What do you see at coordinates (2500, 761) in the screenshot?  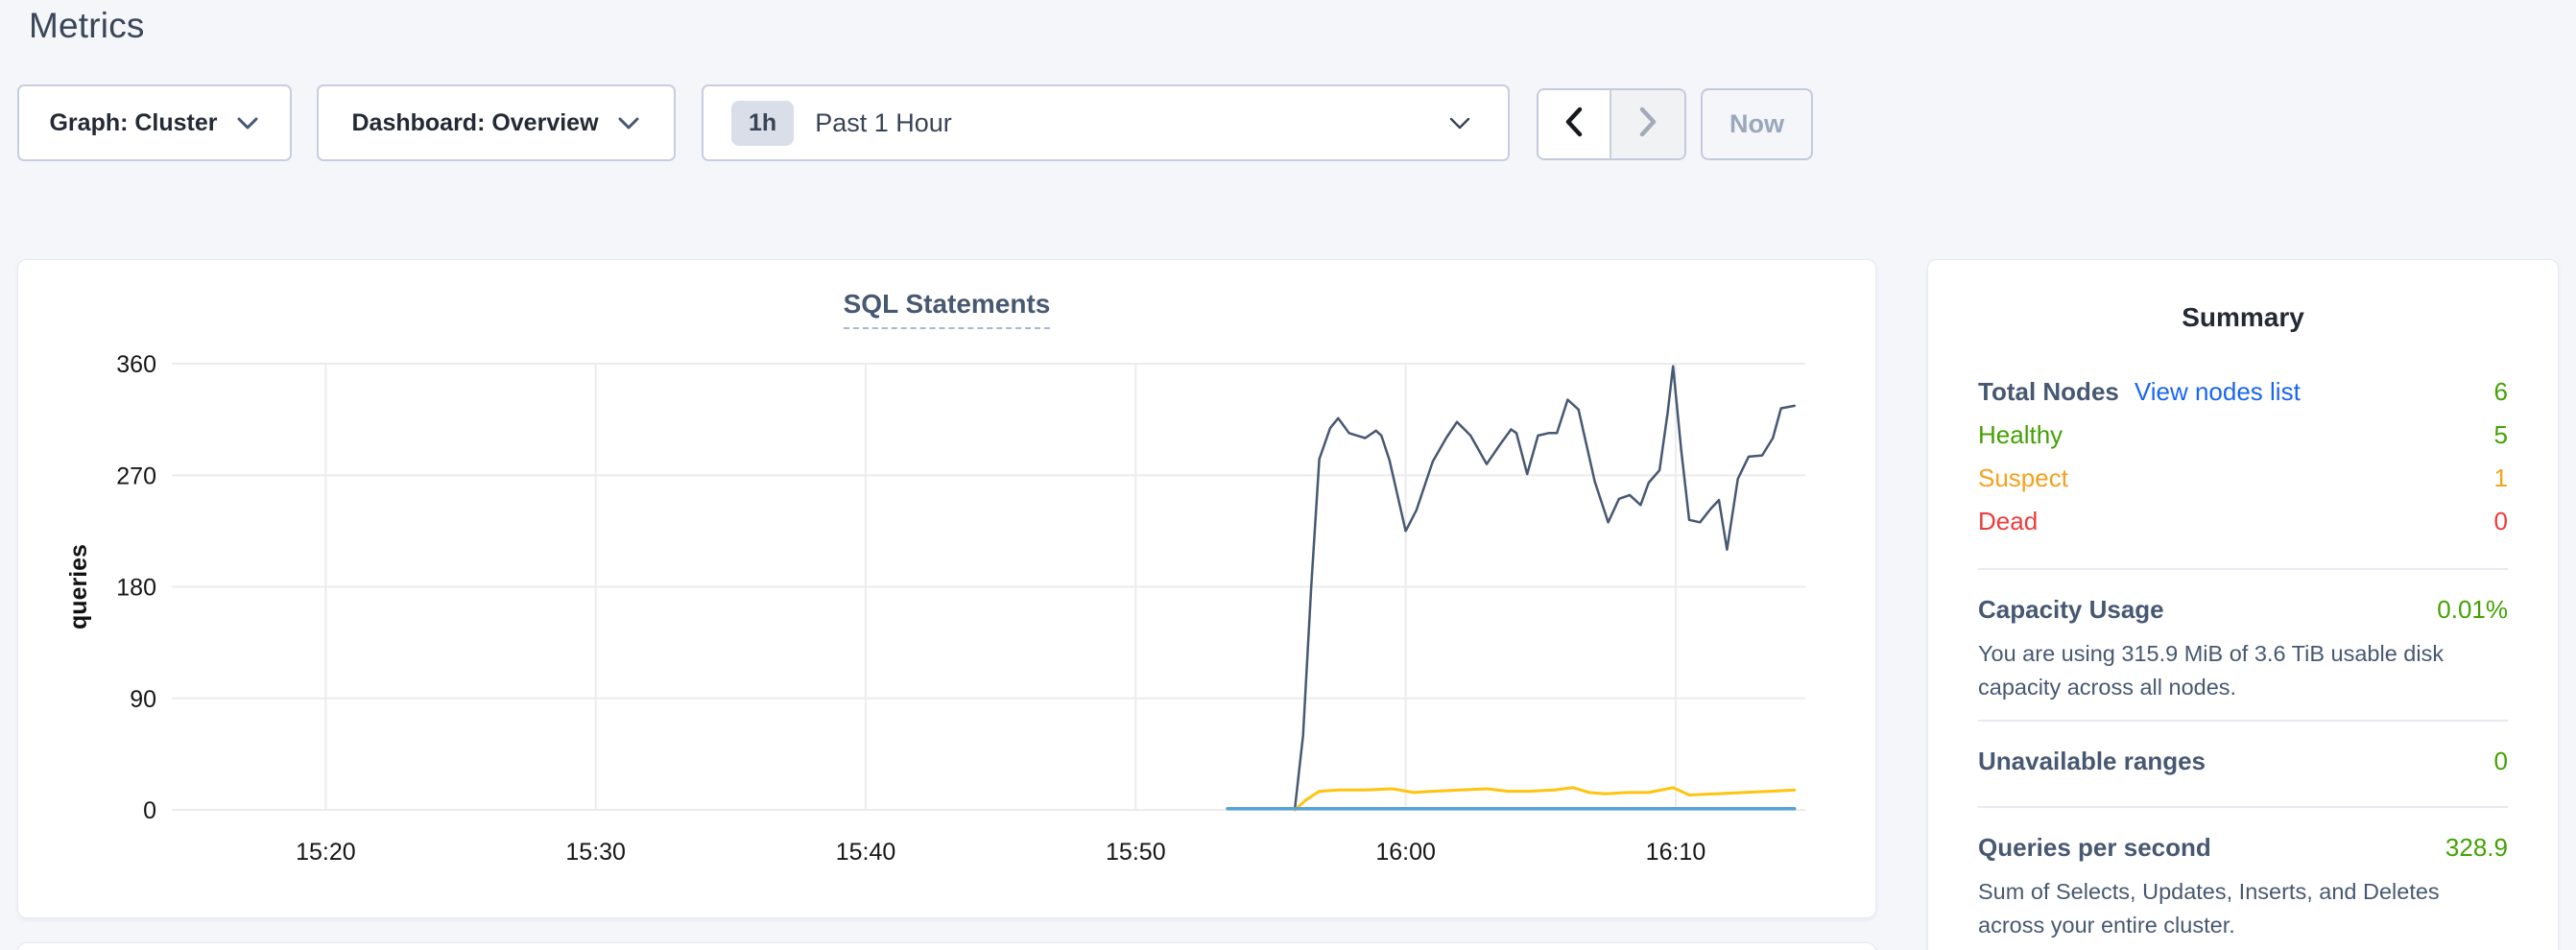 I see `unavailable-ranges-value: 0` at bounding box center [2500, 761].